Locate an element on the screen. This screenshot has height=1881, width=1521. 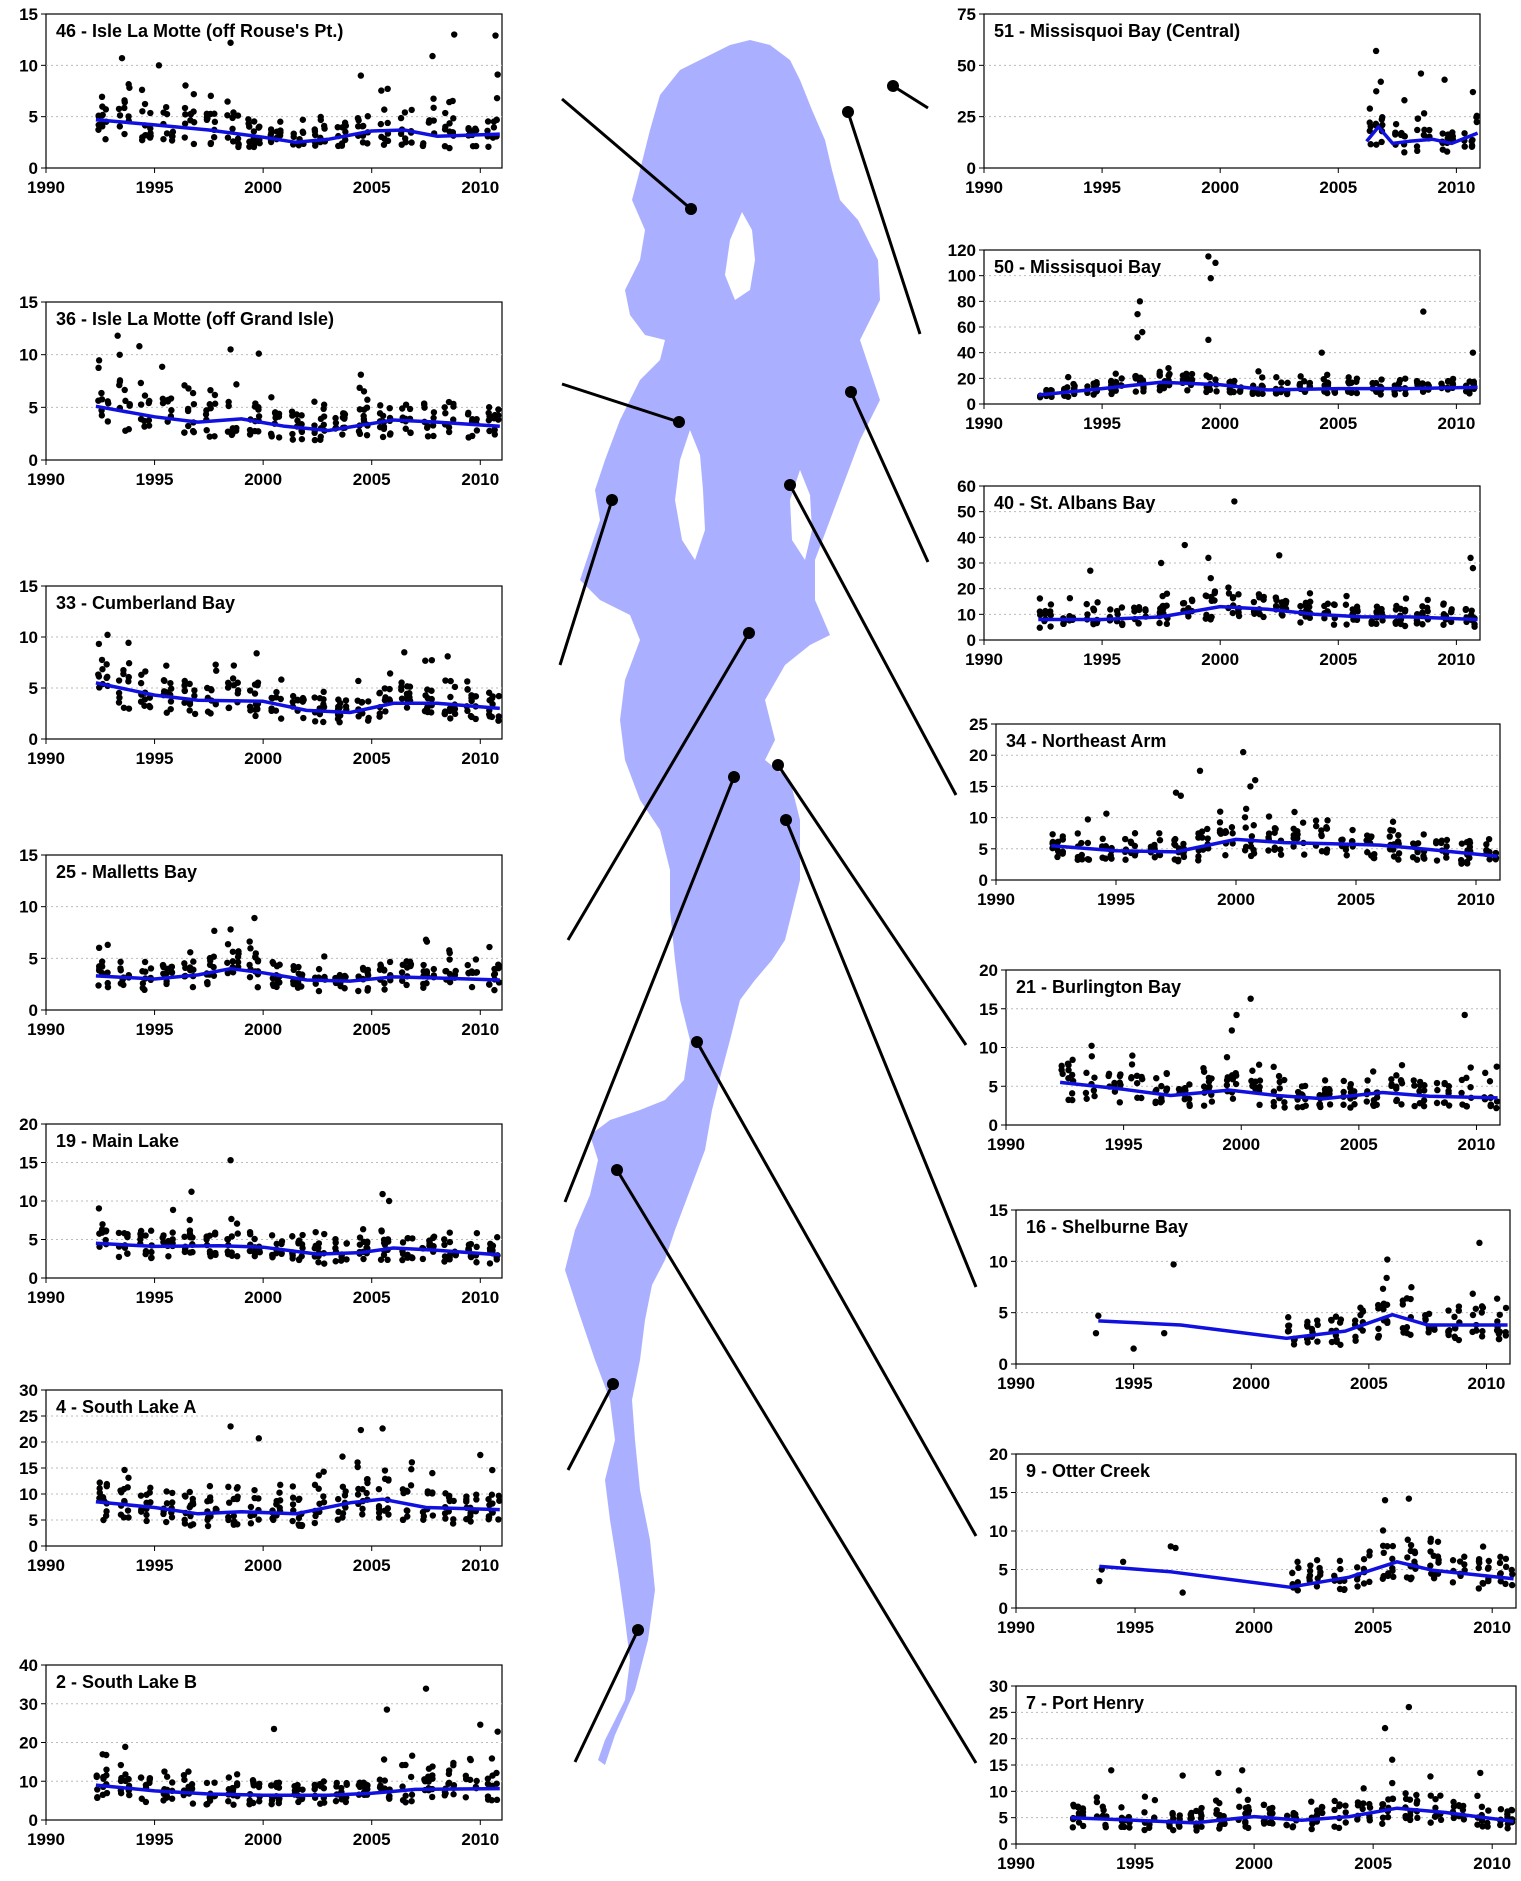
x-tick-label: 2000 is located at coordinates (1251, 1383).